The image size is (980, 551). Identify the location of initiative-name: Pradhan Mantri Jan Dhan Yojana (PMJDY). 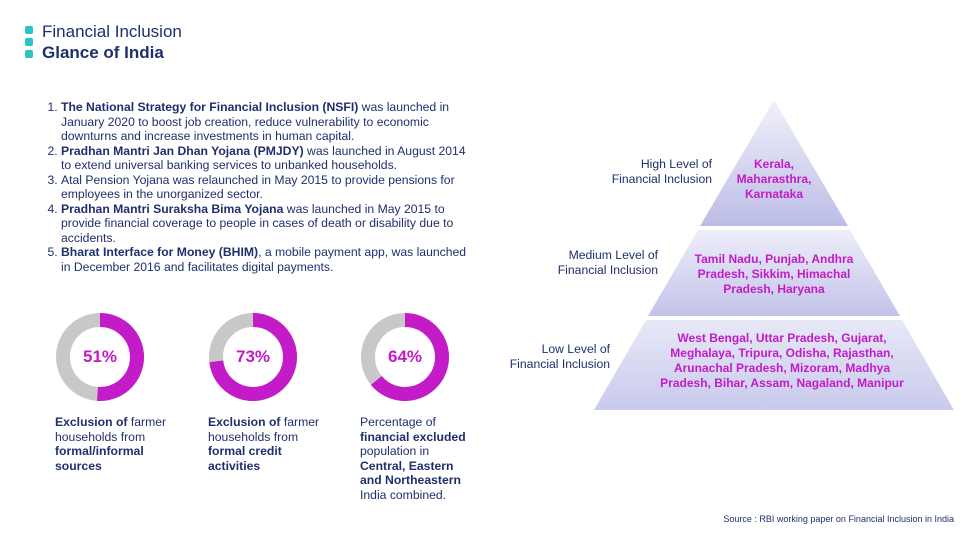
(182, 150).